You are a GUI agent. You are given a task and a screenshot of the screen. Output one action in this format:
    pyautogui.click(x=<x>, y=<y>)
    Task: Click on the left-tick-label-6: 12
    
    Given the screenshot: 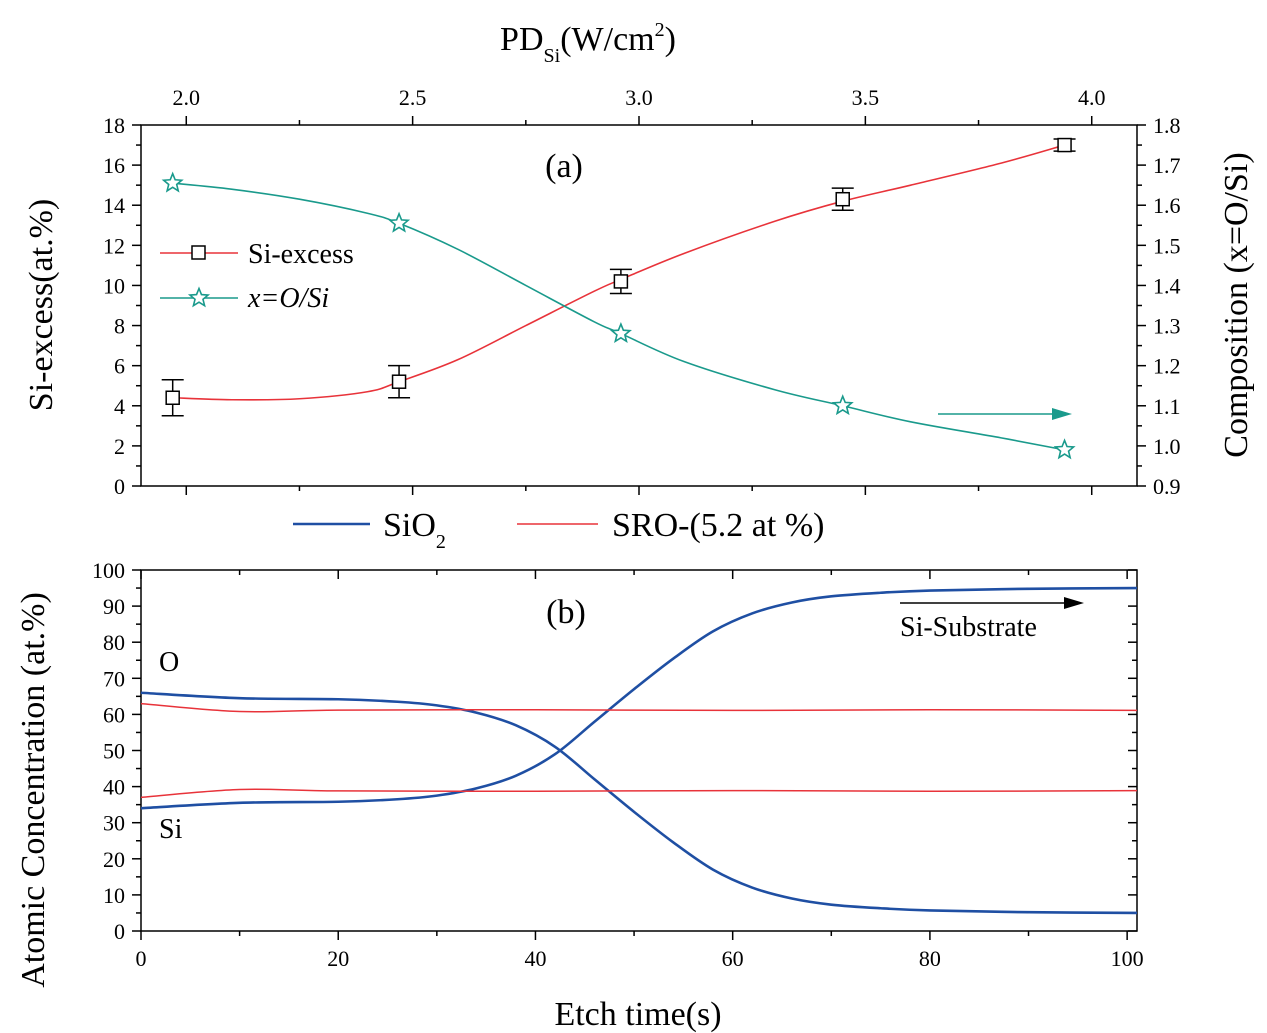 What is the action you would take?
    pyautogui.click(x=114, y=245)
    